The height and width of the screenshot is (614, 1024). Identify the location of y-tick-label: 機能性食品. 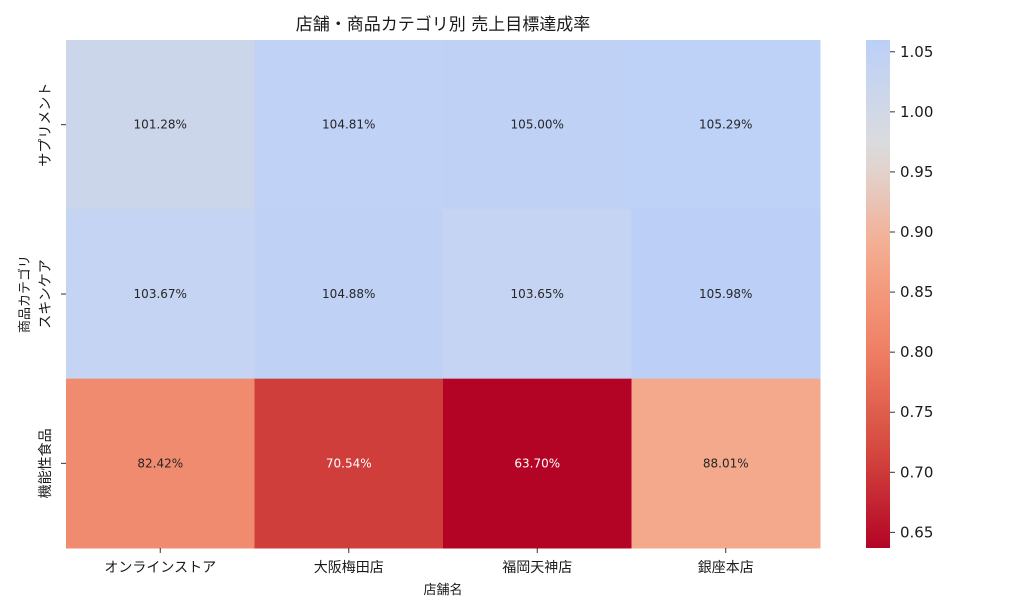
(45, 463).